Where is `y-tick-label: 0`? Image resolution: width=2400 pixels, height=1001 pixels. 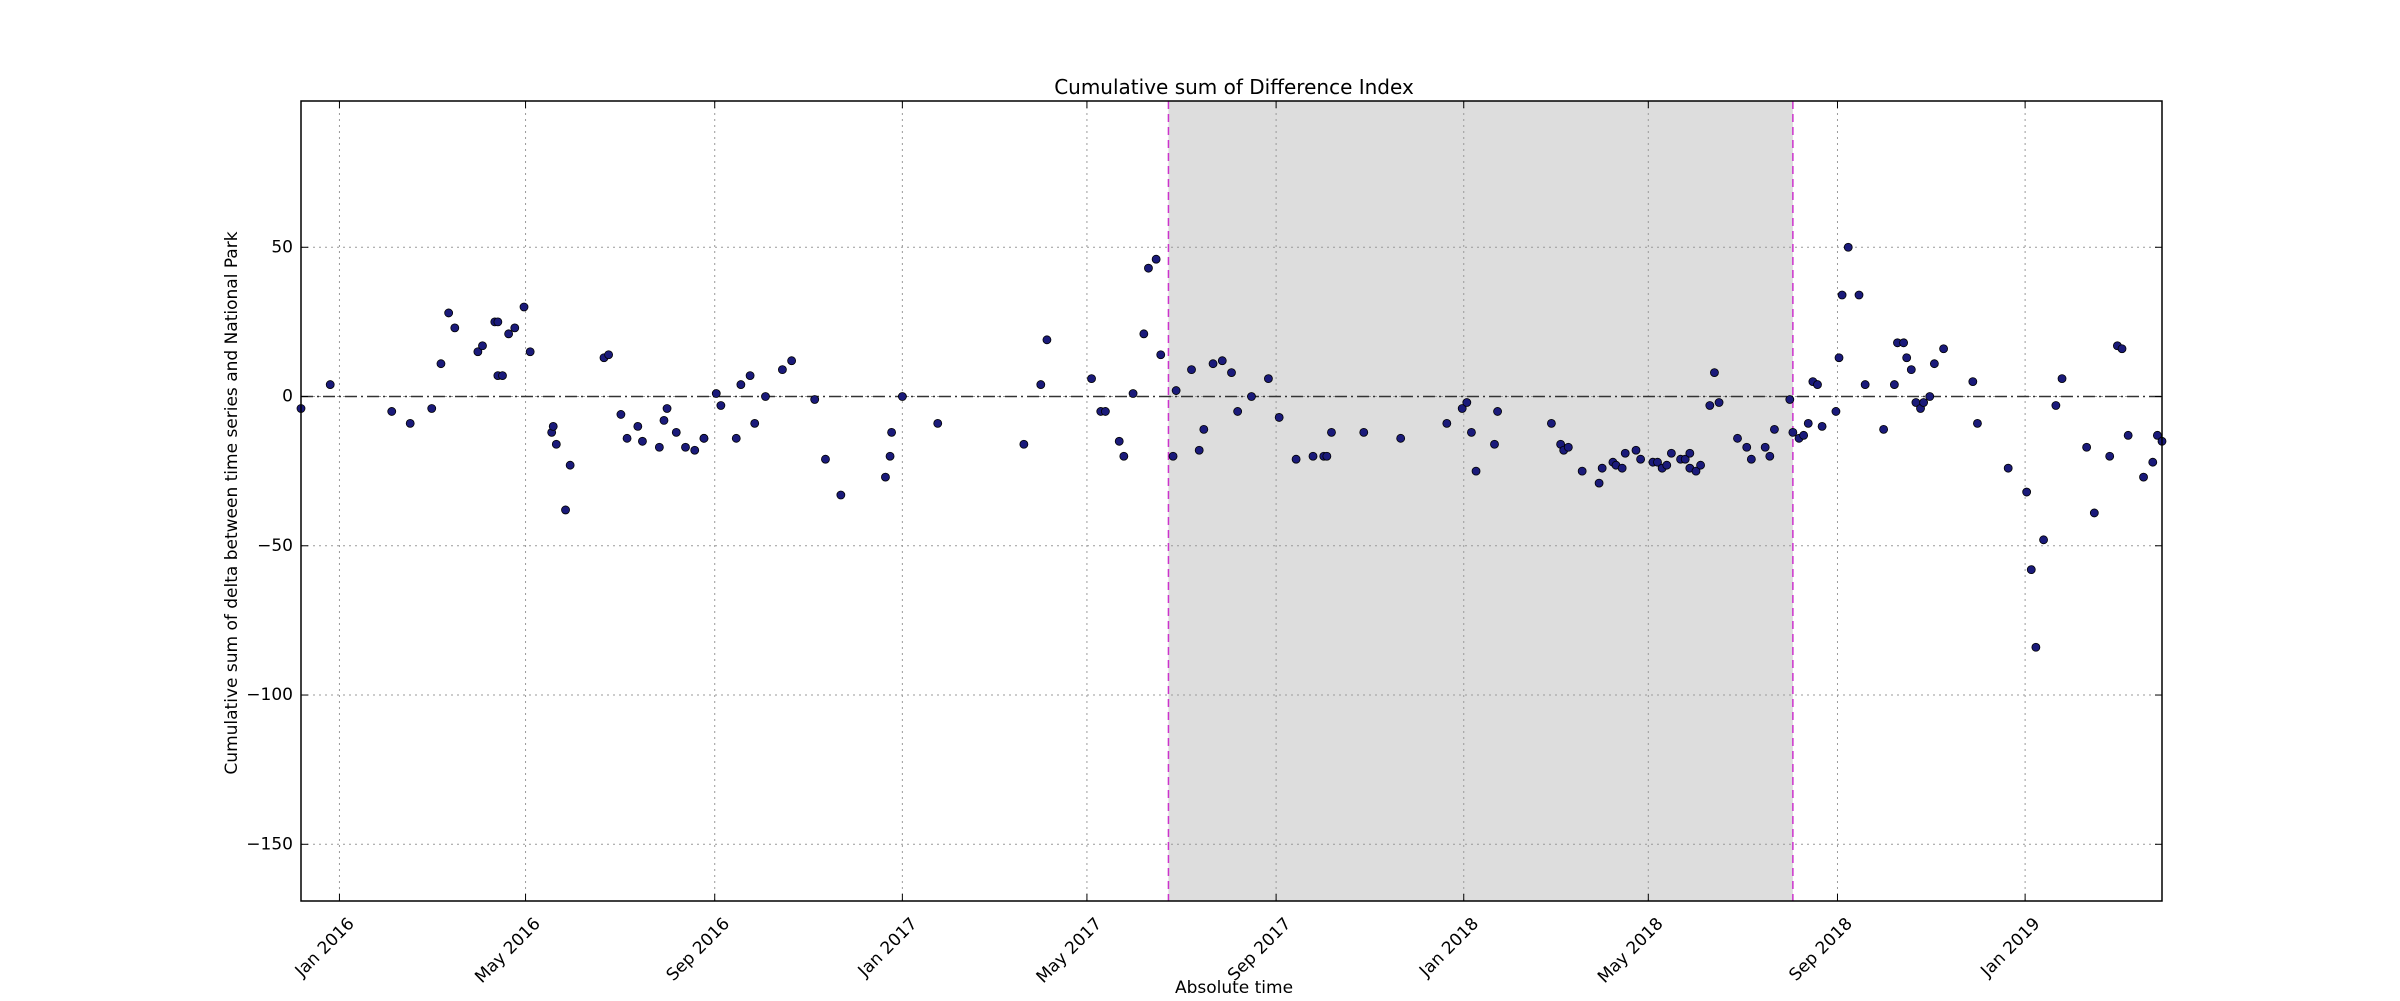 y-tick-label: 0 is located at coordinates (287, 397).